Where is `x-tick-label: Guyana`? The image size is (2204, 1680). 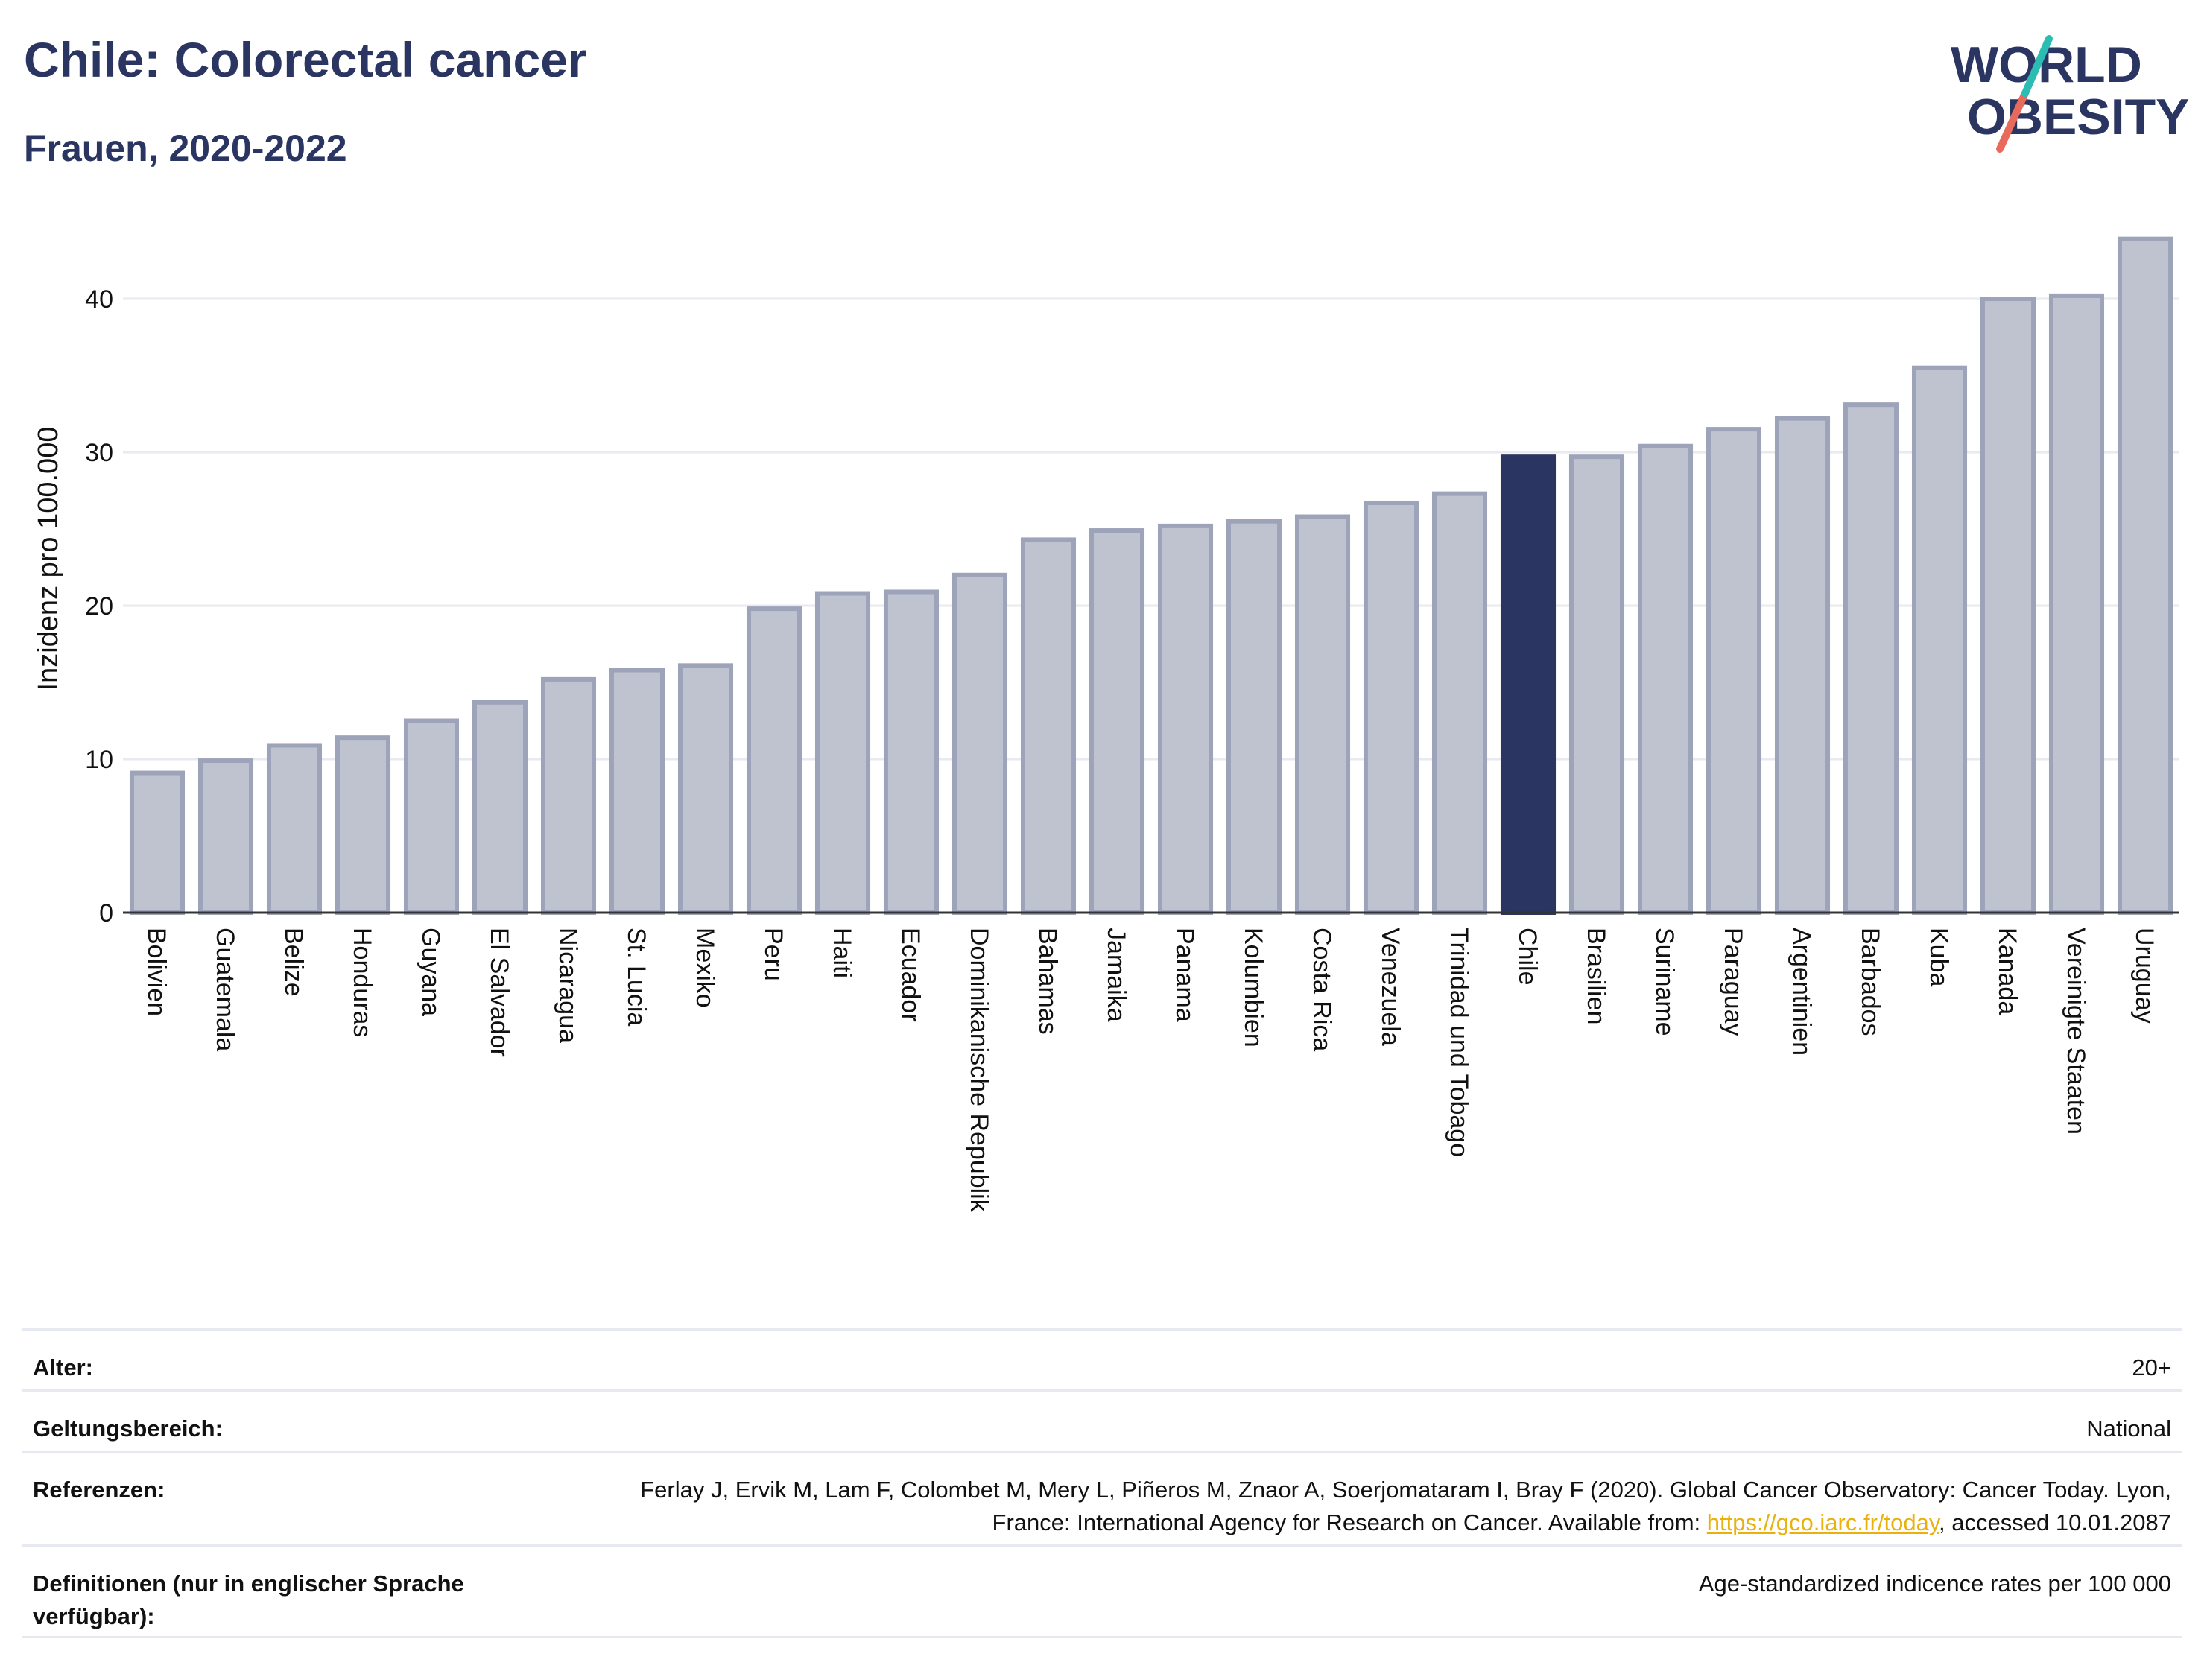 x-tick-label: Guyana is located at coordinates (431, 972).